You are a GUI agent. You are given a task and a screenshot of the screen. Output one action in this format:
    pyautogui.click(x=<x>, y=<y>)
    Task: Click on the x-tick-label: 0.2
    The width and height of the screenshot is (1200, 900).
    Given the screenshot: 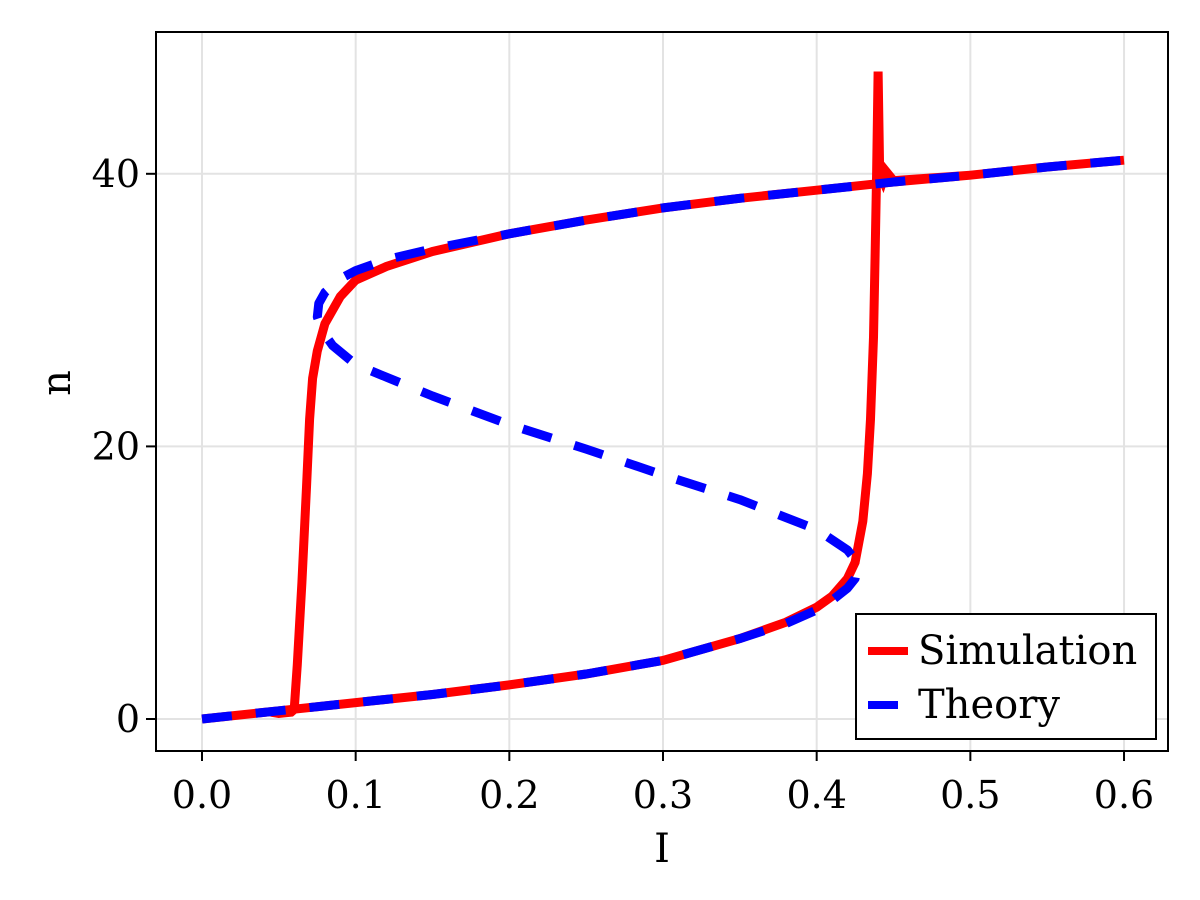 What is the action you would take?
    pyautogui.click(x=509, y=795)
    